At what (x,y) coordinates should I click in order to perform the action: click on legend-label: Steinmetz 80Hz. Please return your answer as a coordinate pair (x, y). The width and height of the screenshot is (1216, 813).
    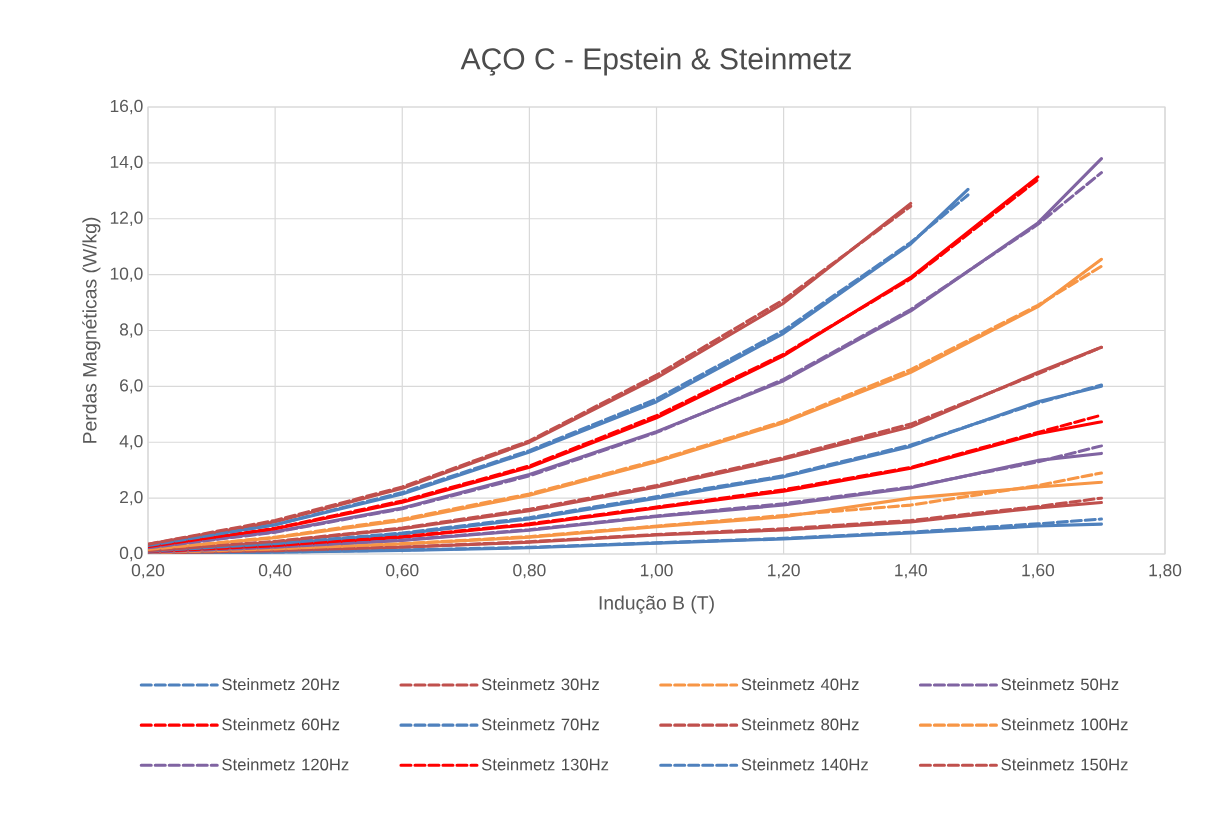
    Looking at the image, I should click on (800, 724).